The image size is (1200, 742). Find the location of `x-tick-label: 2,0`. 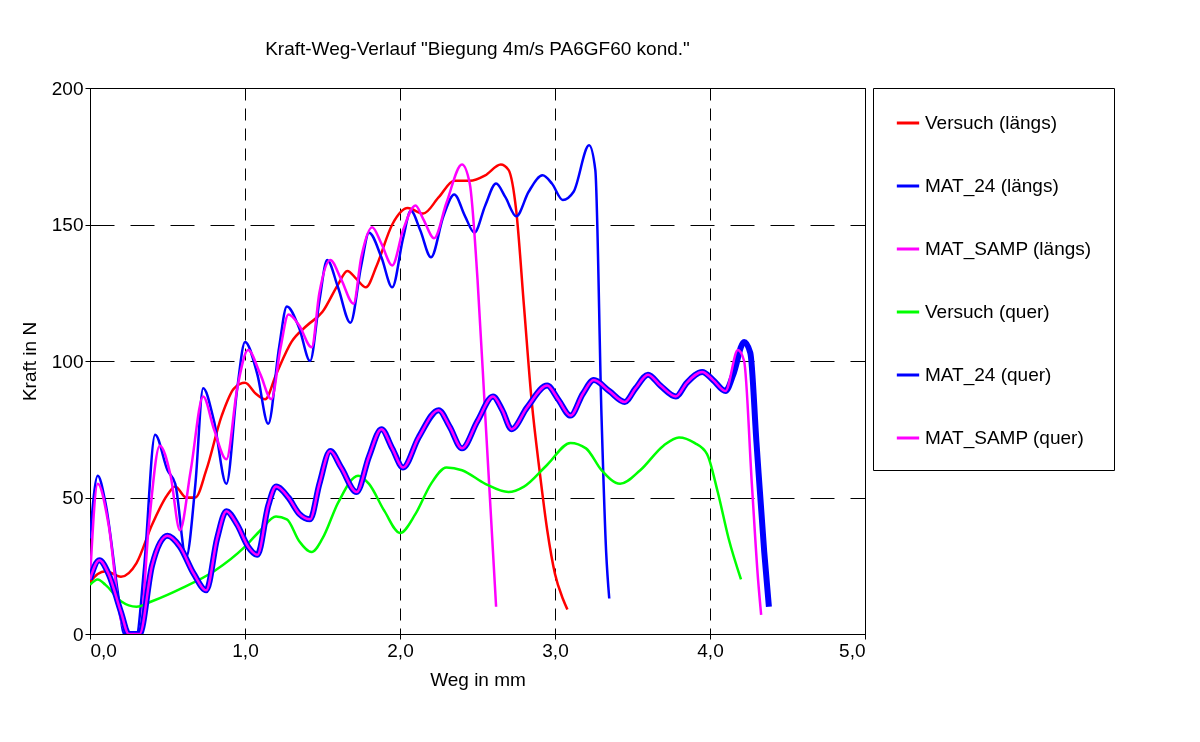

x-tick-label: 2,0 is located at coordinates (400, 650).